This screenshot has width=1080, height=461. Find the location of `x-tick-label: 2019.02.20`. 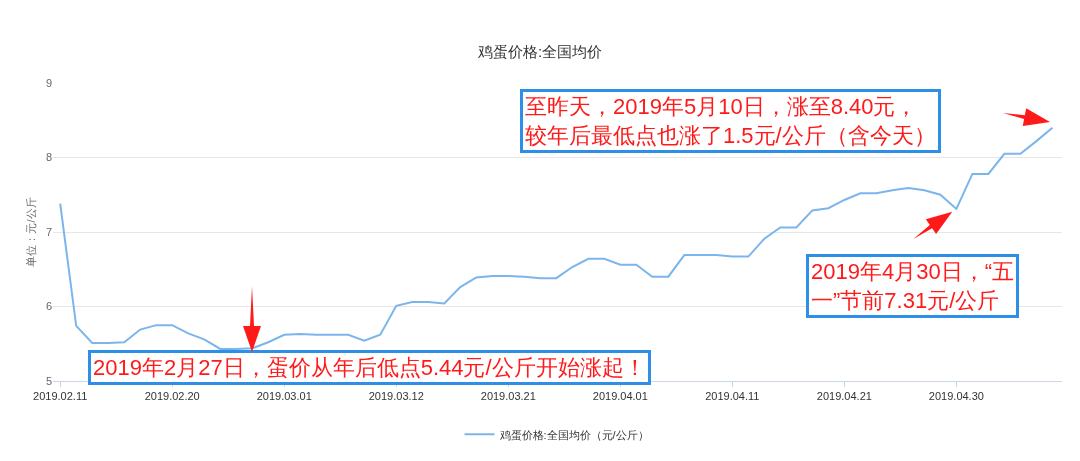

x-tick-label: 2019.02.20 is located at coordinates (172, 396).